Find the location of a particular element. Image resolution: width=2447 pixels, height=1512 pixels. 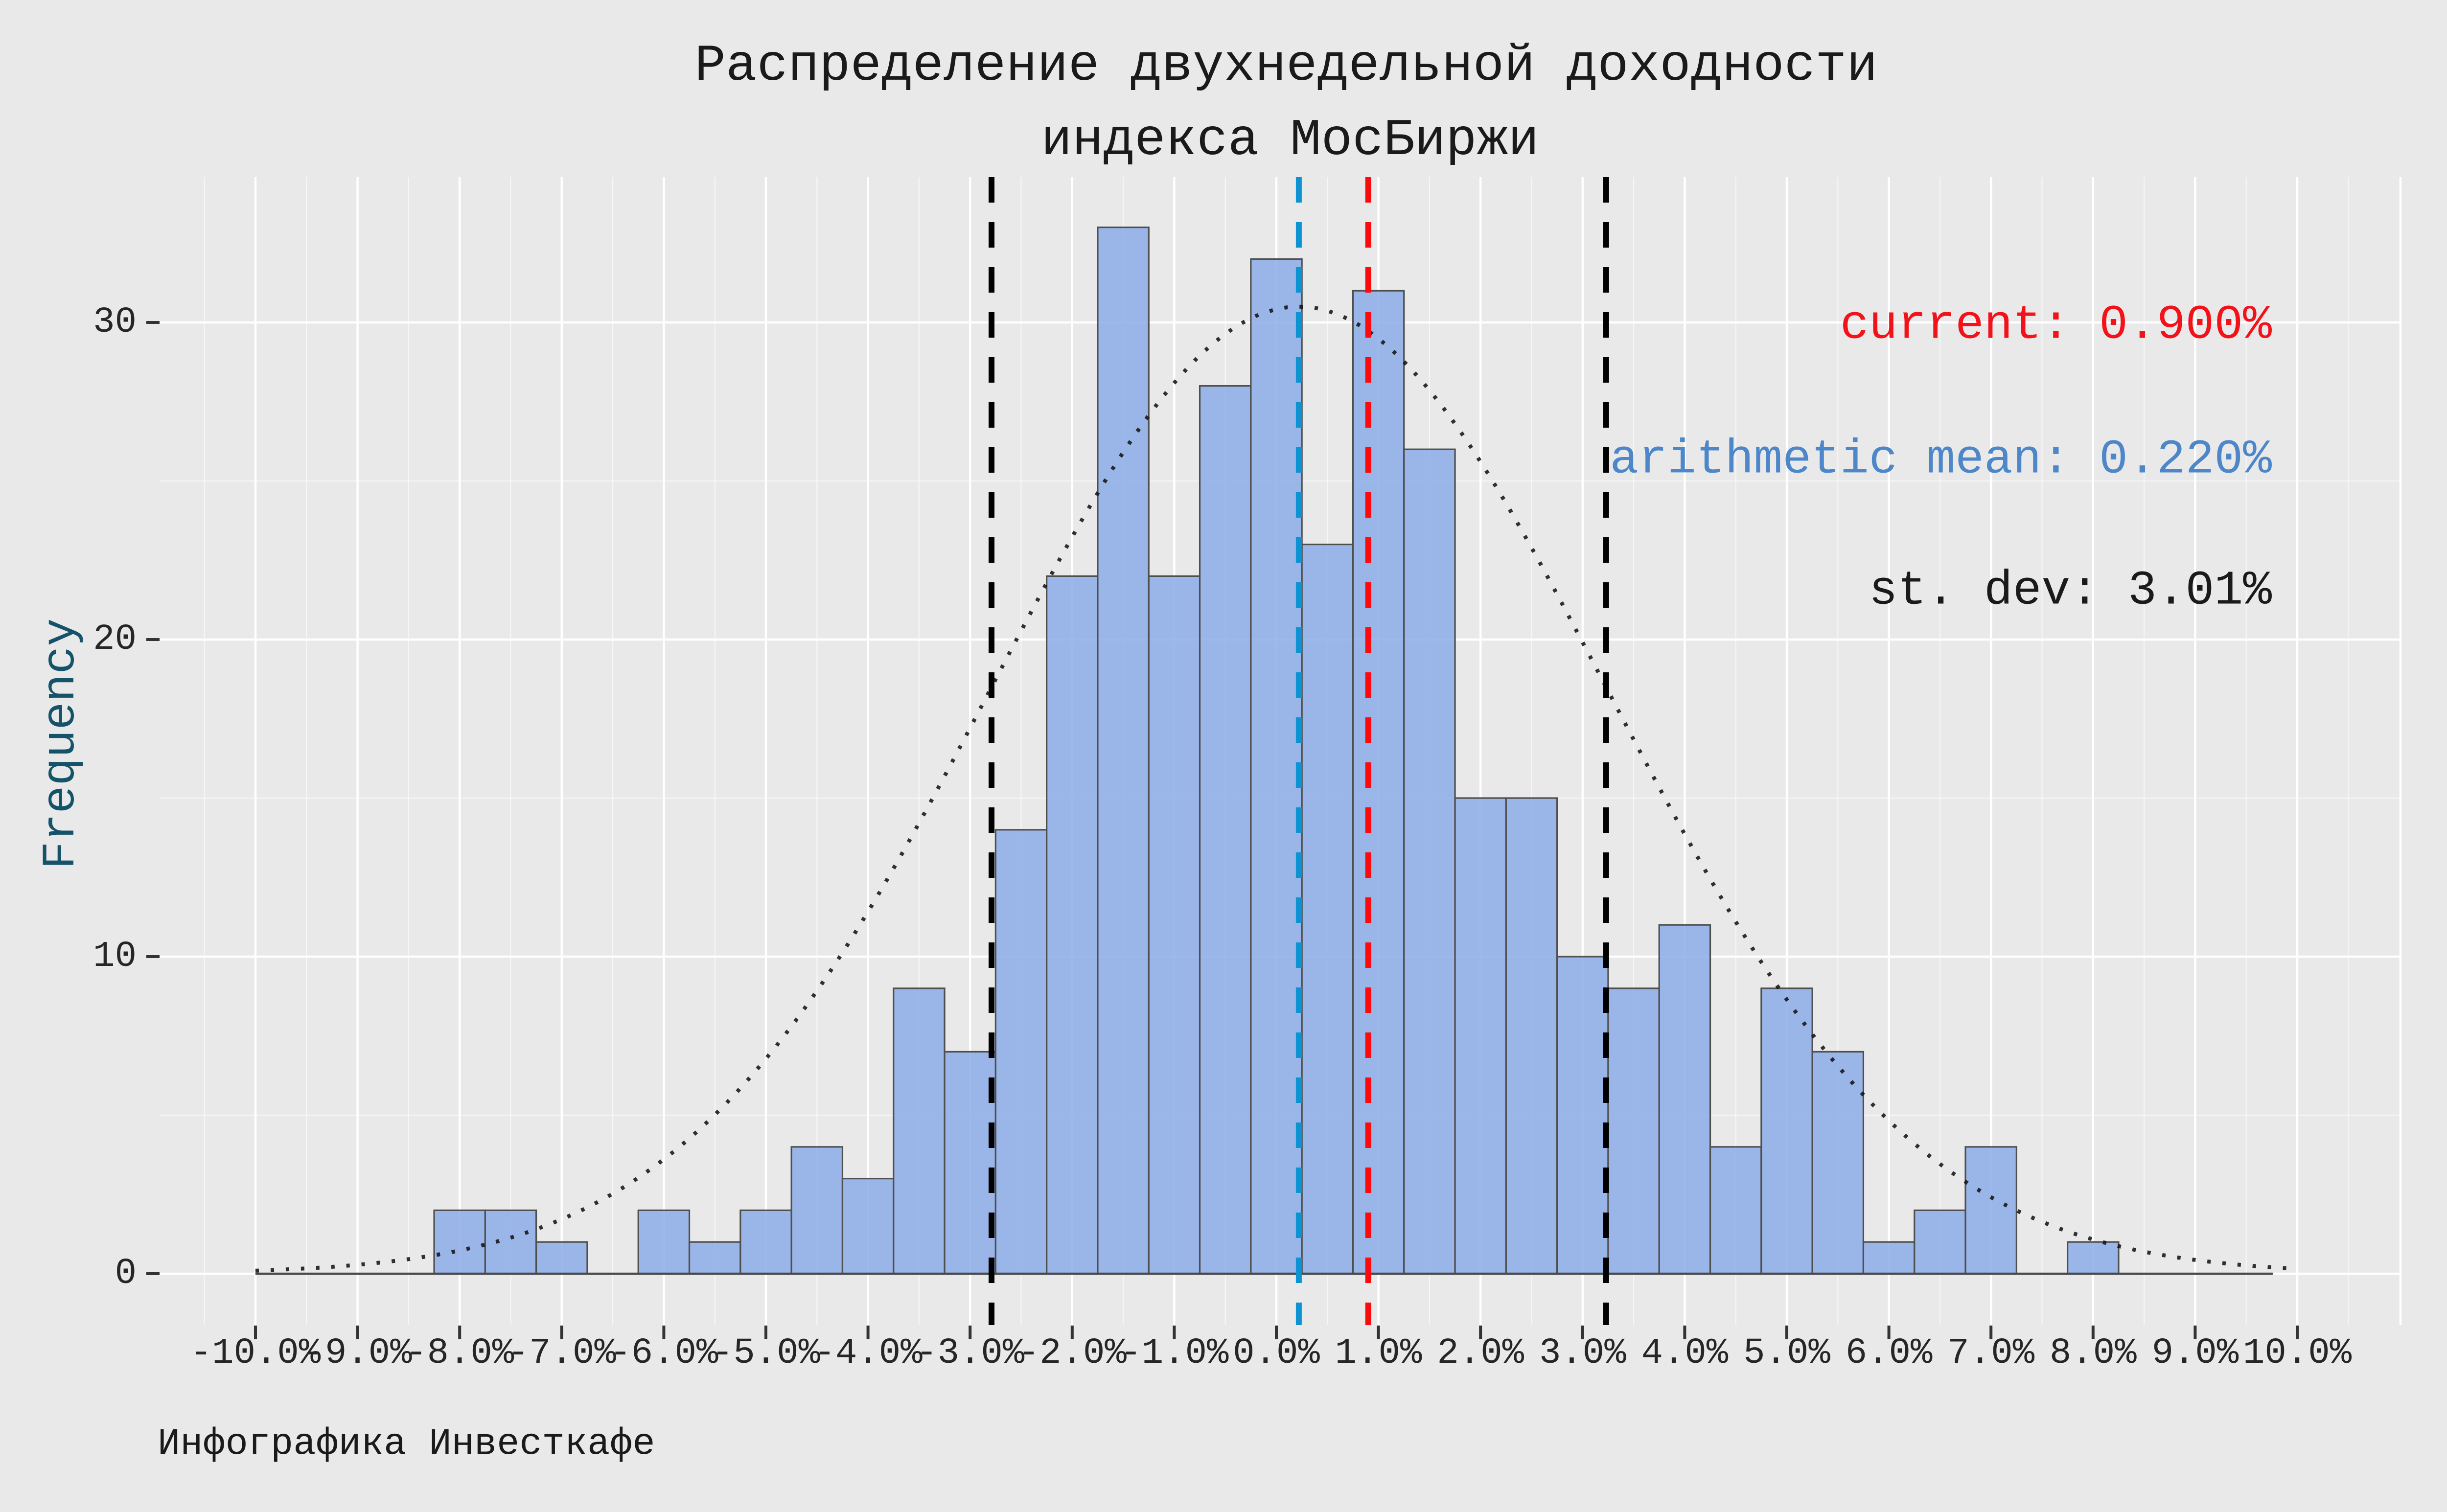

y-tick-label: 30 is located at coordinates (115, 322).